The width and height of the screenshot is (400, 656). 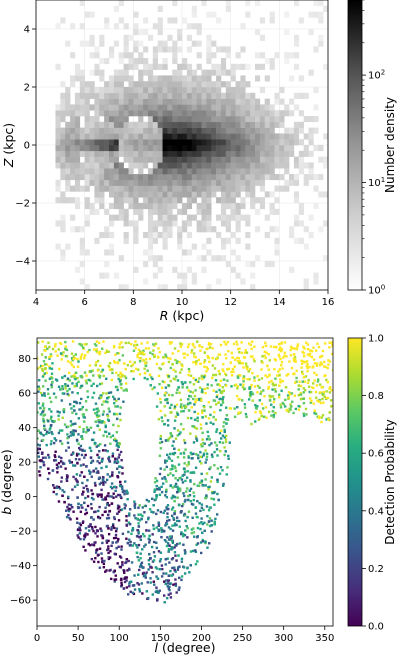 What do you see at coordinates (24, 463) in the screenshot?
I see `bottom-y-tick-label: 20` at bounding box center [24, 463].